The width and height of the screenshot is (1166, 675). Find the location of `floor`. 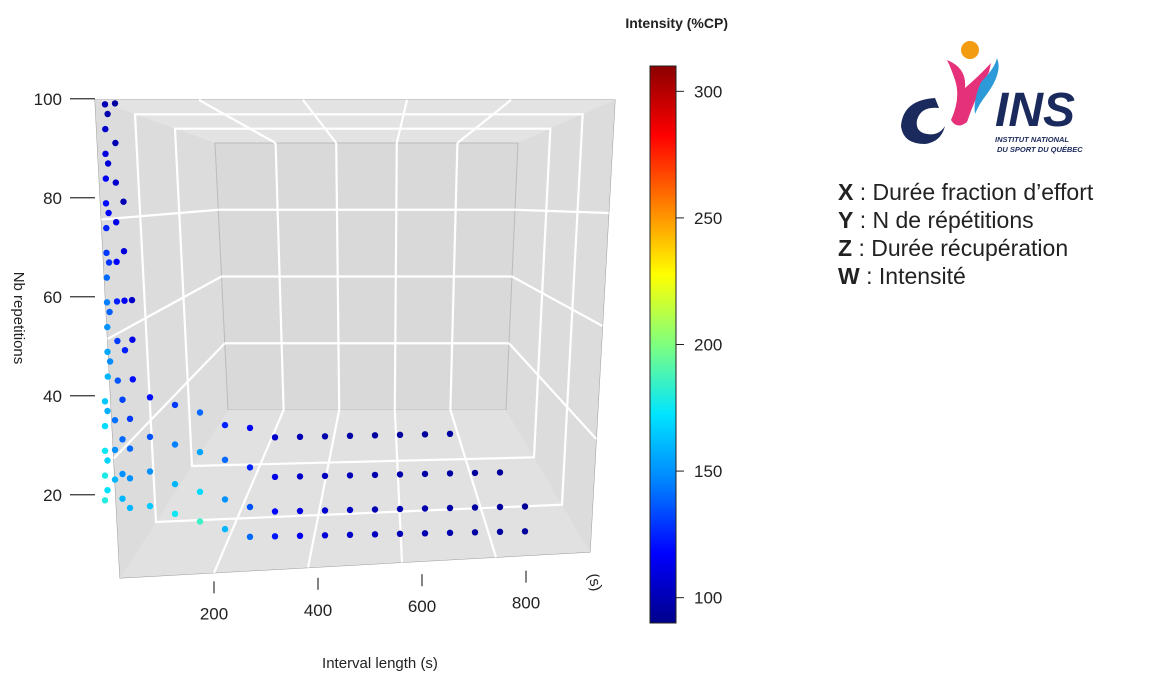

floor is located at coordinates (355, 494).